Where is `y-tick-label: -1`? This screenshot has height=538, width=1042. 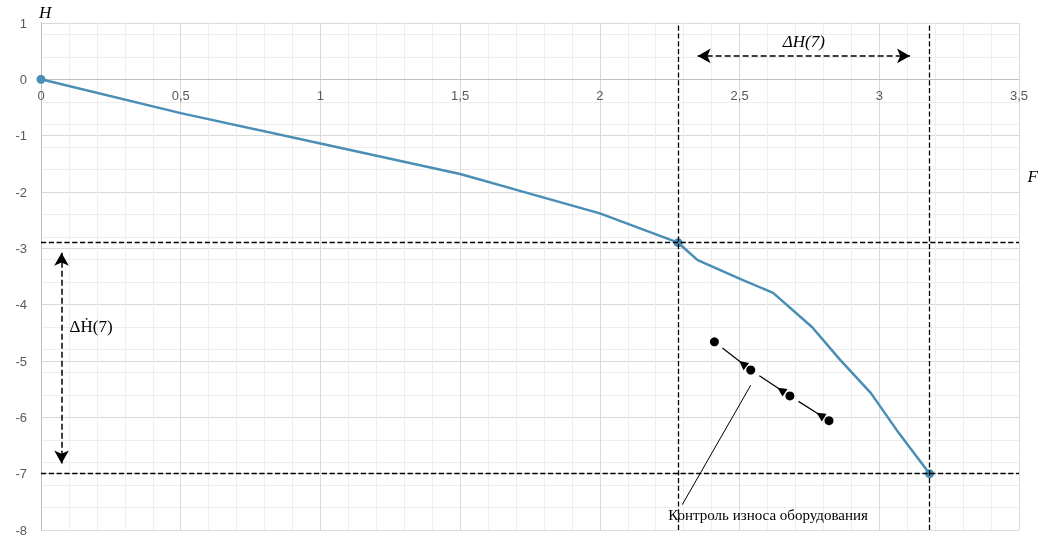 y-tick-label: -1 is located at coordinates (21, 136).